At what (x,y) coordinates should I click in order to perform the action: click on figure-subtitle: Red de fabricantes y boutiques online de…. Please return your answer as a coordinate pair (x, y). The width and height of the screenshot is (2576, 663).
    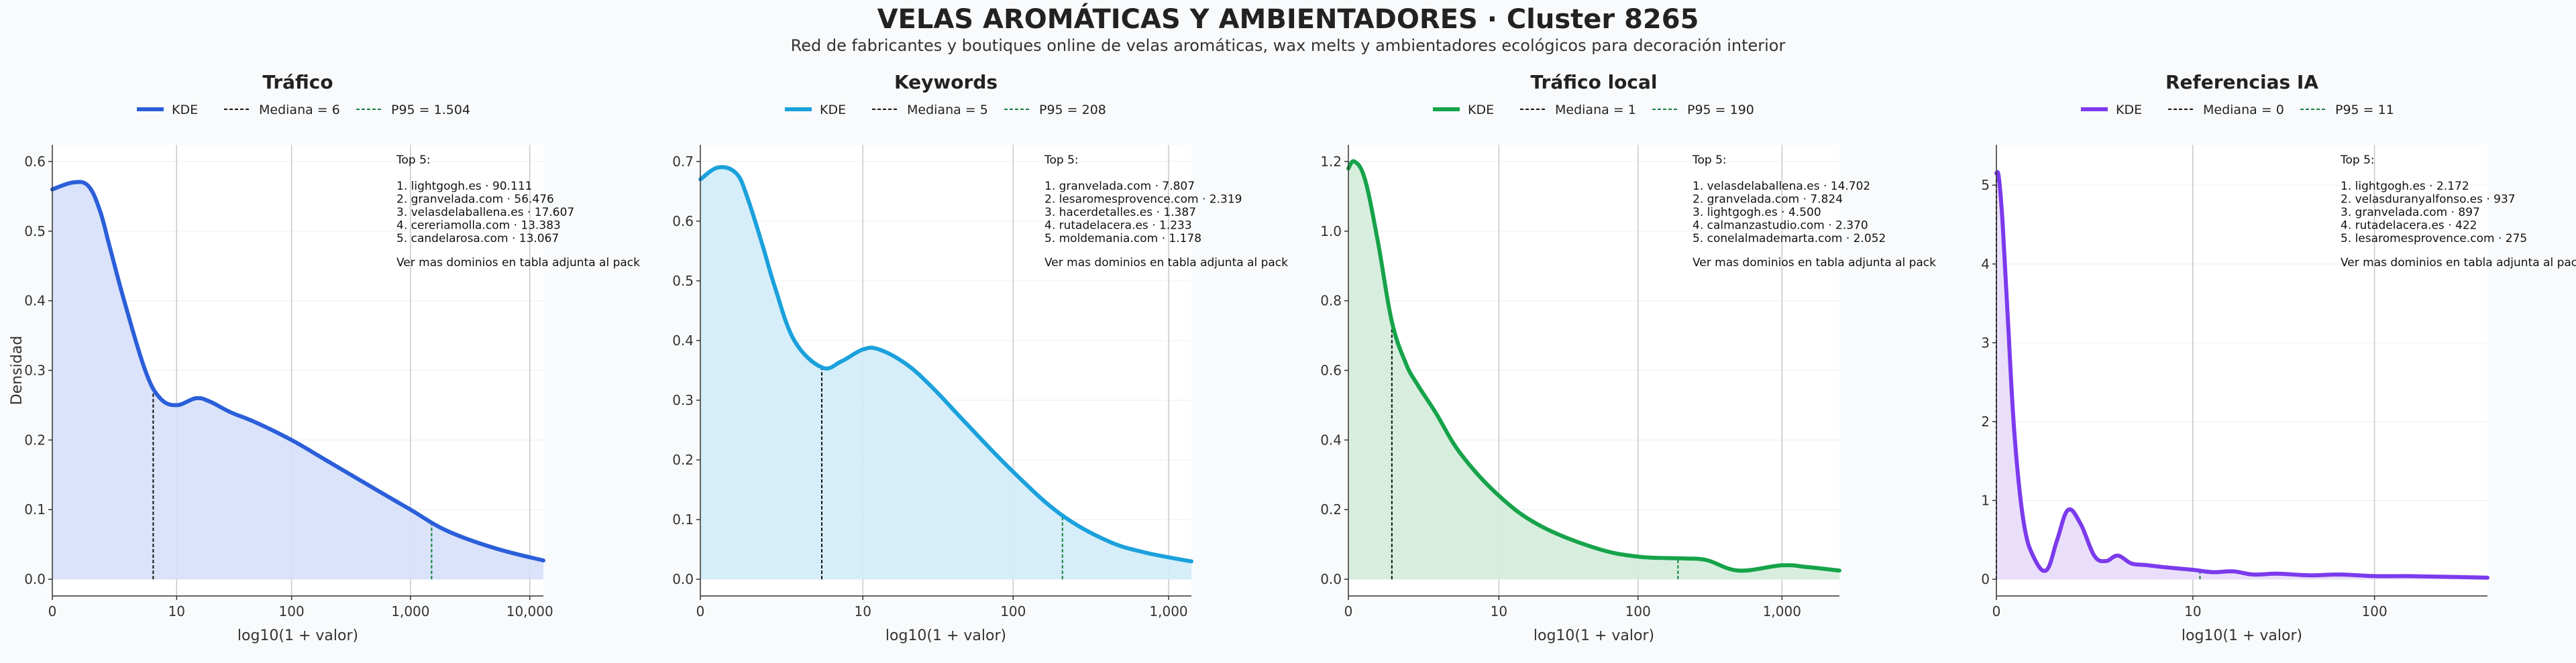
    Looking at the image, I should click on (1288, 45).